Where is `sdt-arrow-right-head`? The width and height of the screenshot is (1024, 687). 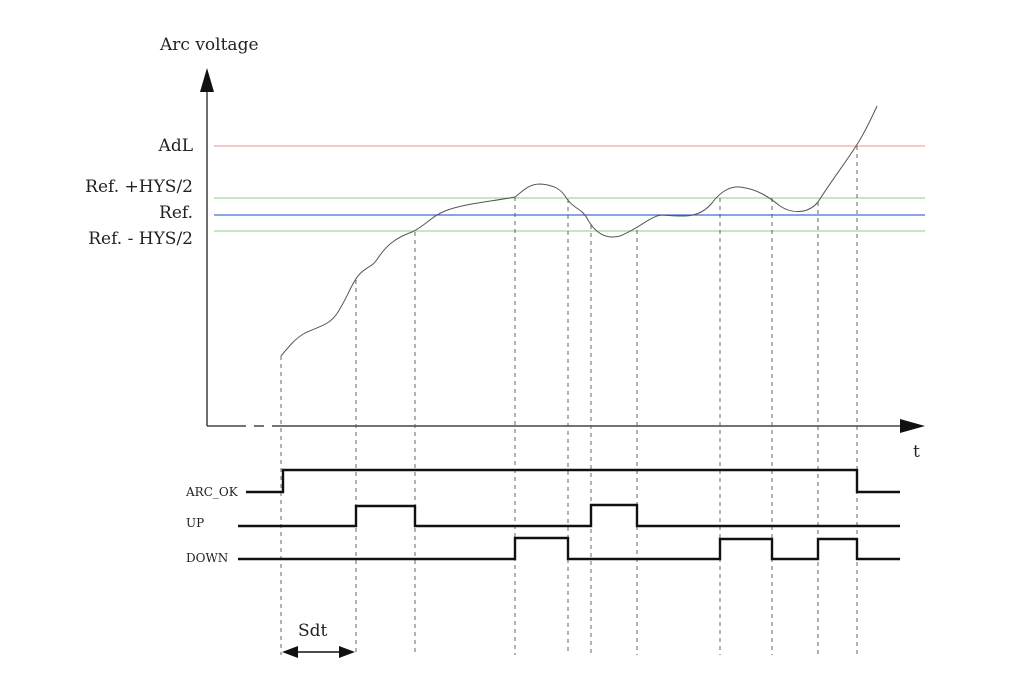 sdt-arrow-right-head is located at coordinates (347, 652).